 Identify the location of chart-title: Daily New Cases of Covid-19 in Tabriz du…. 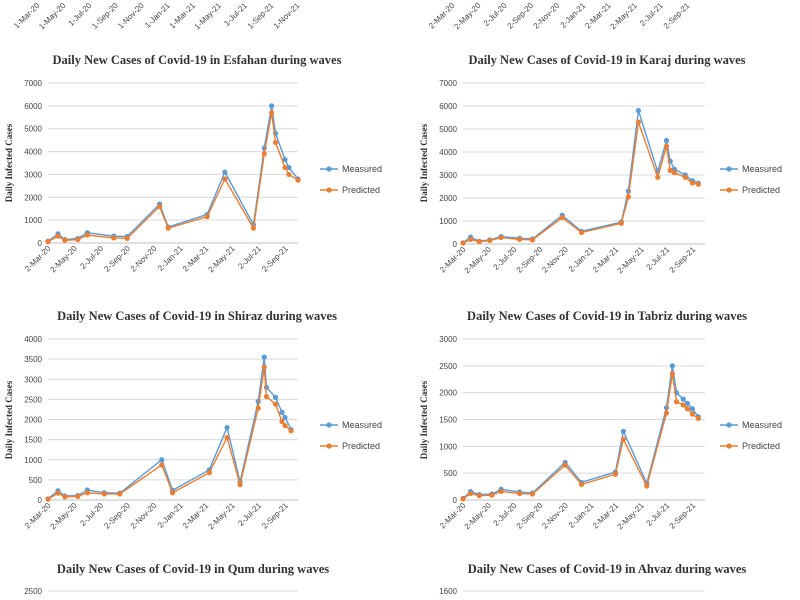
(607, 316).